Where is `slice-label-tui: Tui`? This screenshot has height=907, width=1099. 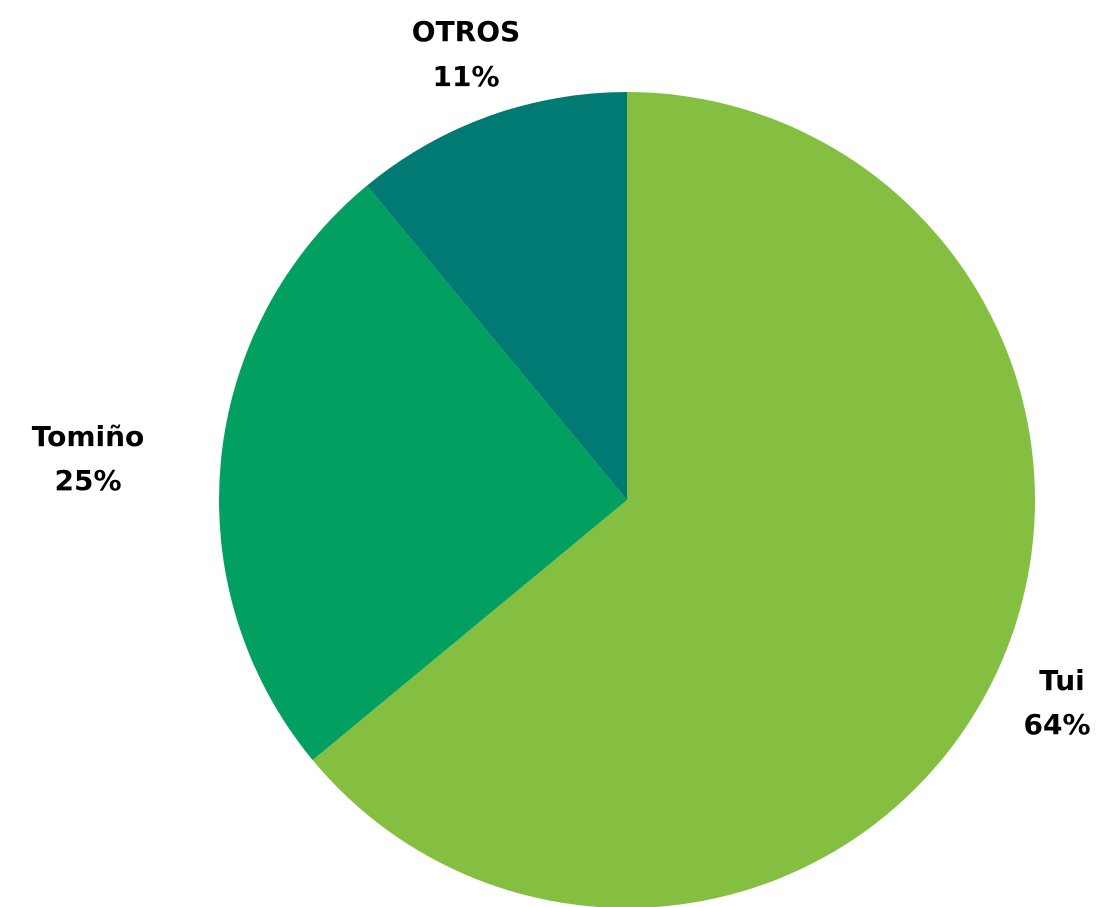 slice-label-tui: Tui is located at coordinates (1062, 680).